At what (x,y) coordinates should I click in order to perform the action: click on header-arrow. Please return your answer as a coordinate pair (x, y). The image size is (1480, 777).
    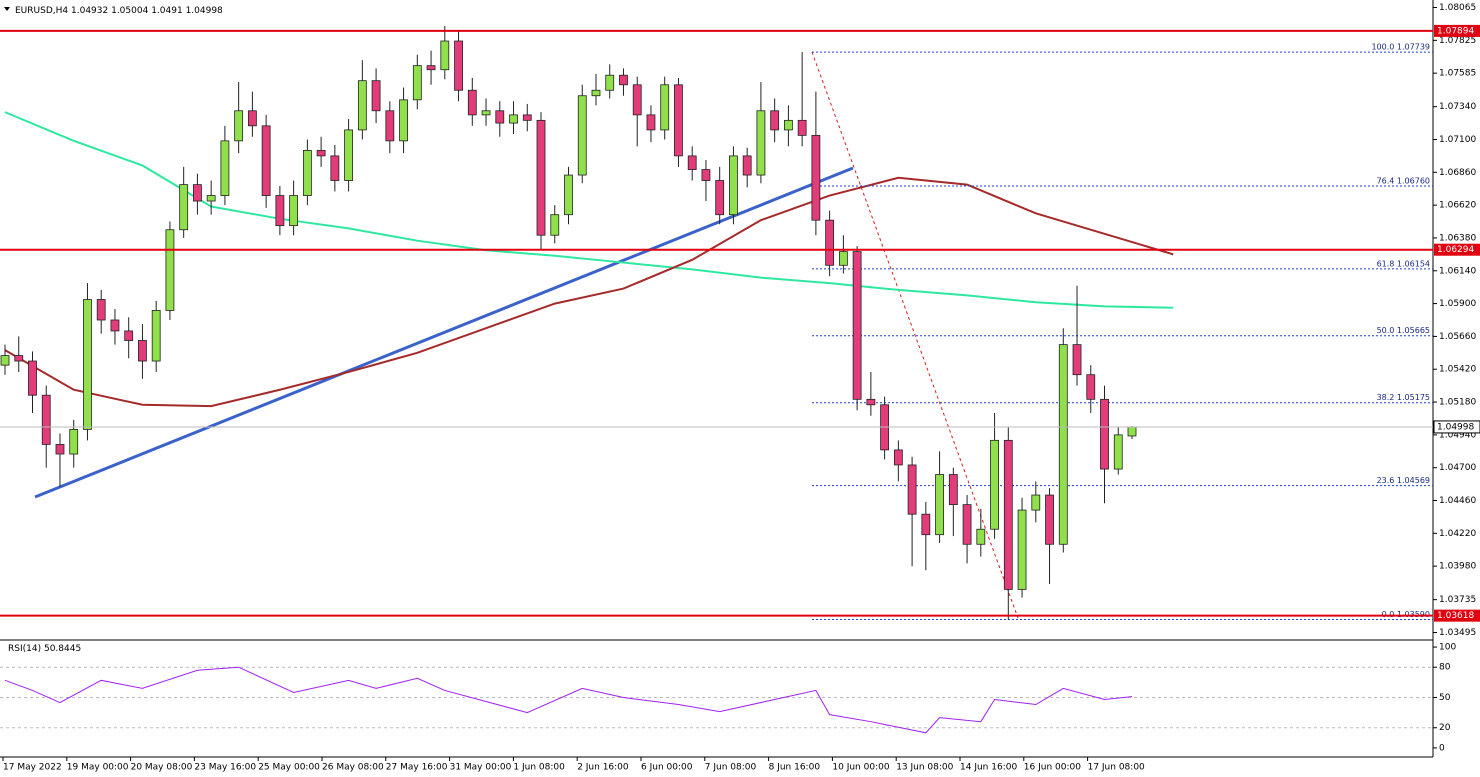
    Looking at the image, I should click on (7, 9).